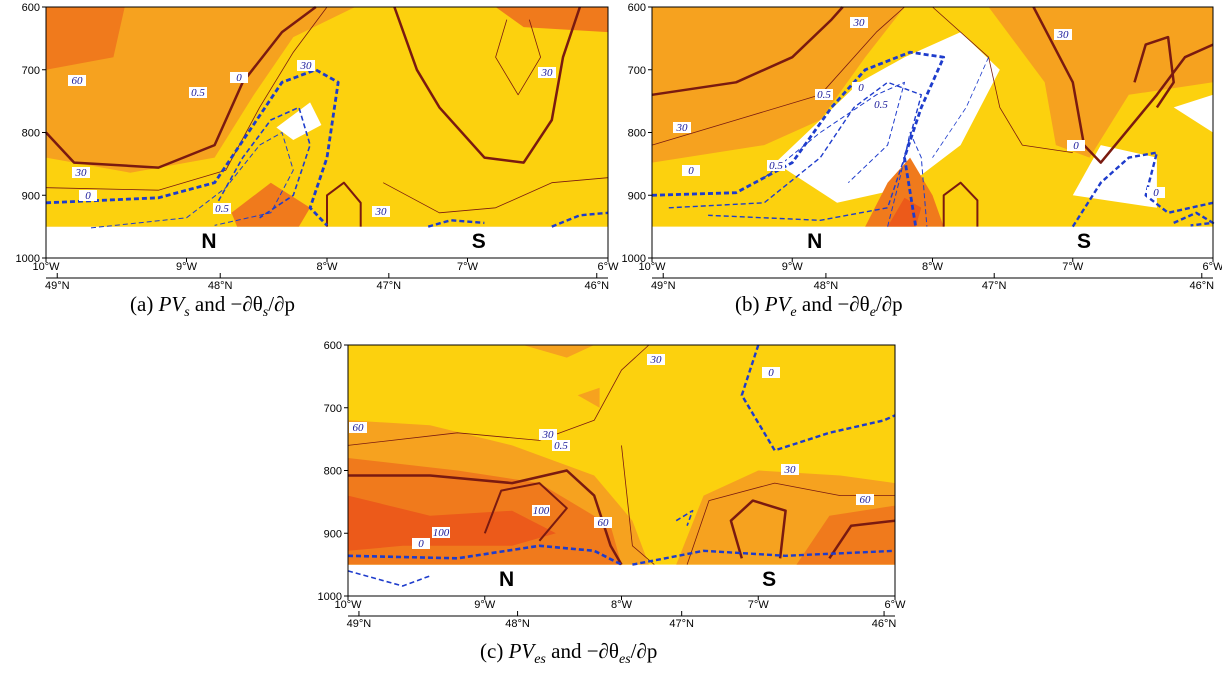 This screenshot has width=1222, height=681. I want to click on caption-part: es, so click(625, 659).